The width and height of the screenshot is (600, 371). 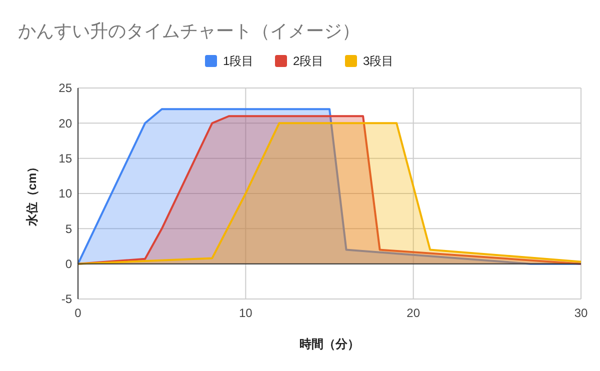 What do you see at coordinates (65, 88) in the screenshot?
I see `y-tick-label: 25` at bounding box center [65, 88].